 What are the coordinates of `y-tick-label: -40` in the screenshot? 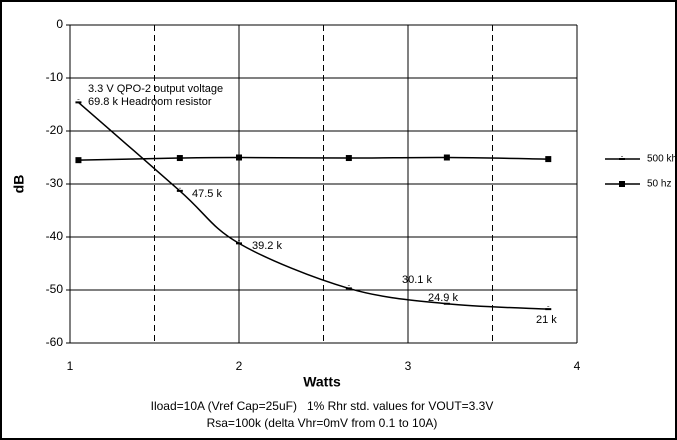 It's located at (55, 236).